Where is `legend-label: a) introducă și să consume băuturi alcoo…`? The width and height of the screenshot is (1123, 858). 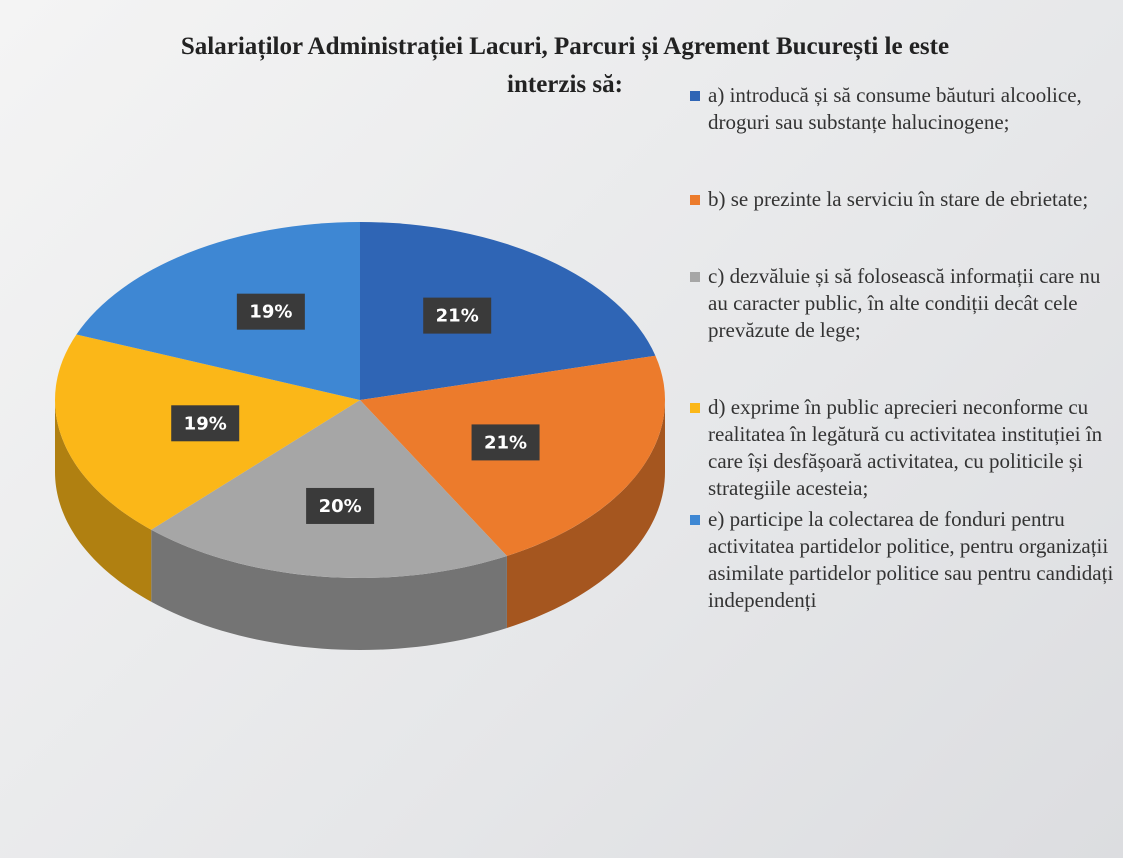
legend-label: a) introducă și să consume băuturi alcoo… is located at coordinates (895, 108).